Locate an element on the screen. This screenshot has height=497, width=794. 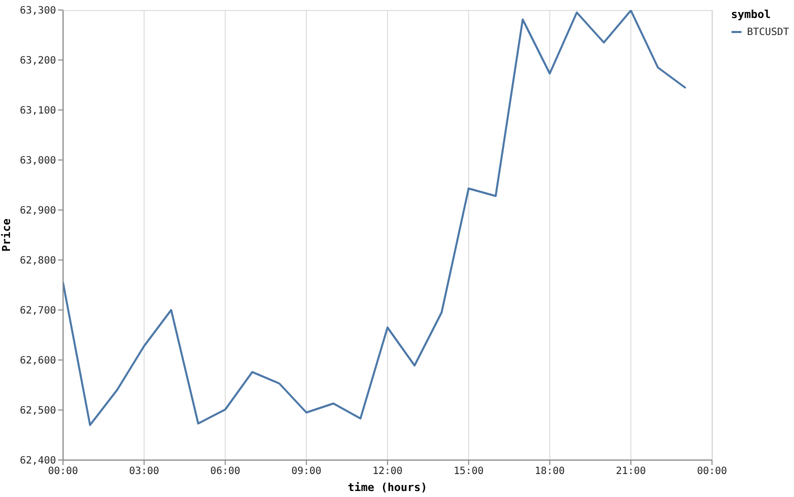
legend-title: symbol is located at coordinates (751, 14).